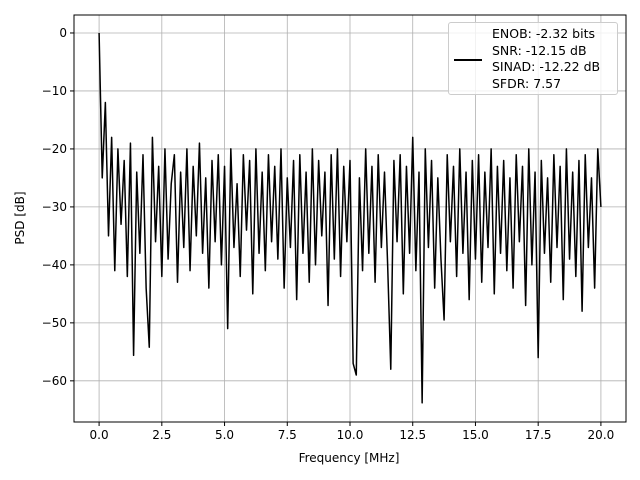 This screenshot has width=640, height=480. What do you see at coordinates (350, 435) in the screenshot?
I see `x-tick-label: 10.0` at bounding box center [350, 435].